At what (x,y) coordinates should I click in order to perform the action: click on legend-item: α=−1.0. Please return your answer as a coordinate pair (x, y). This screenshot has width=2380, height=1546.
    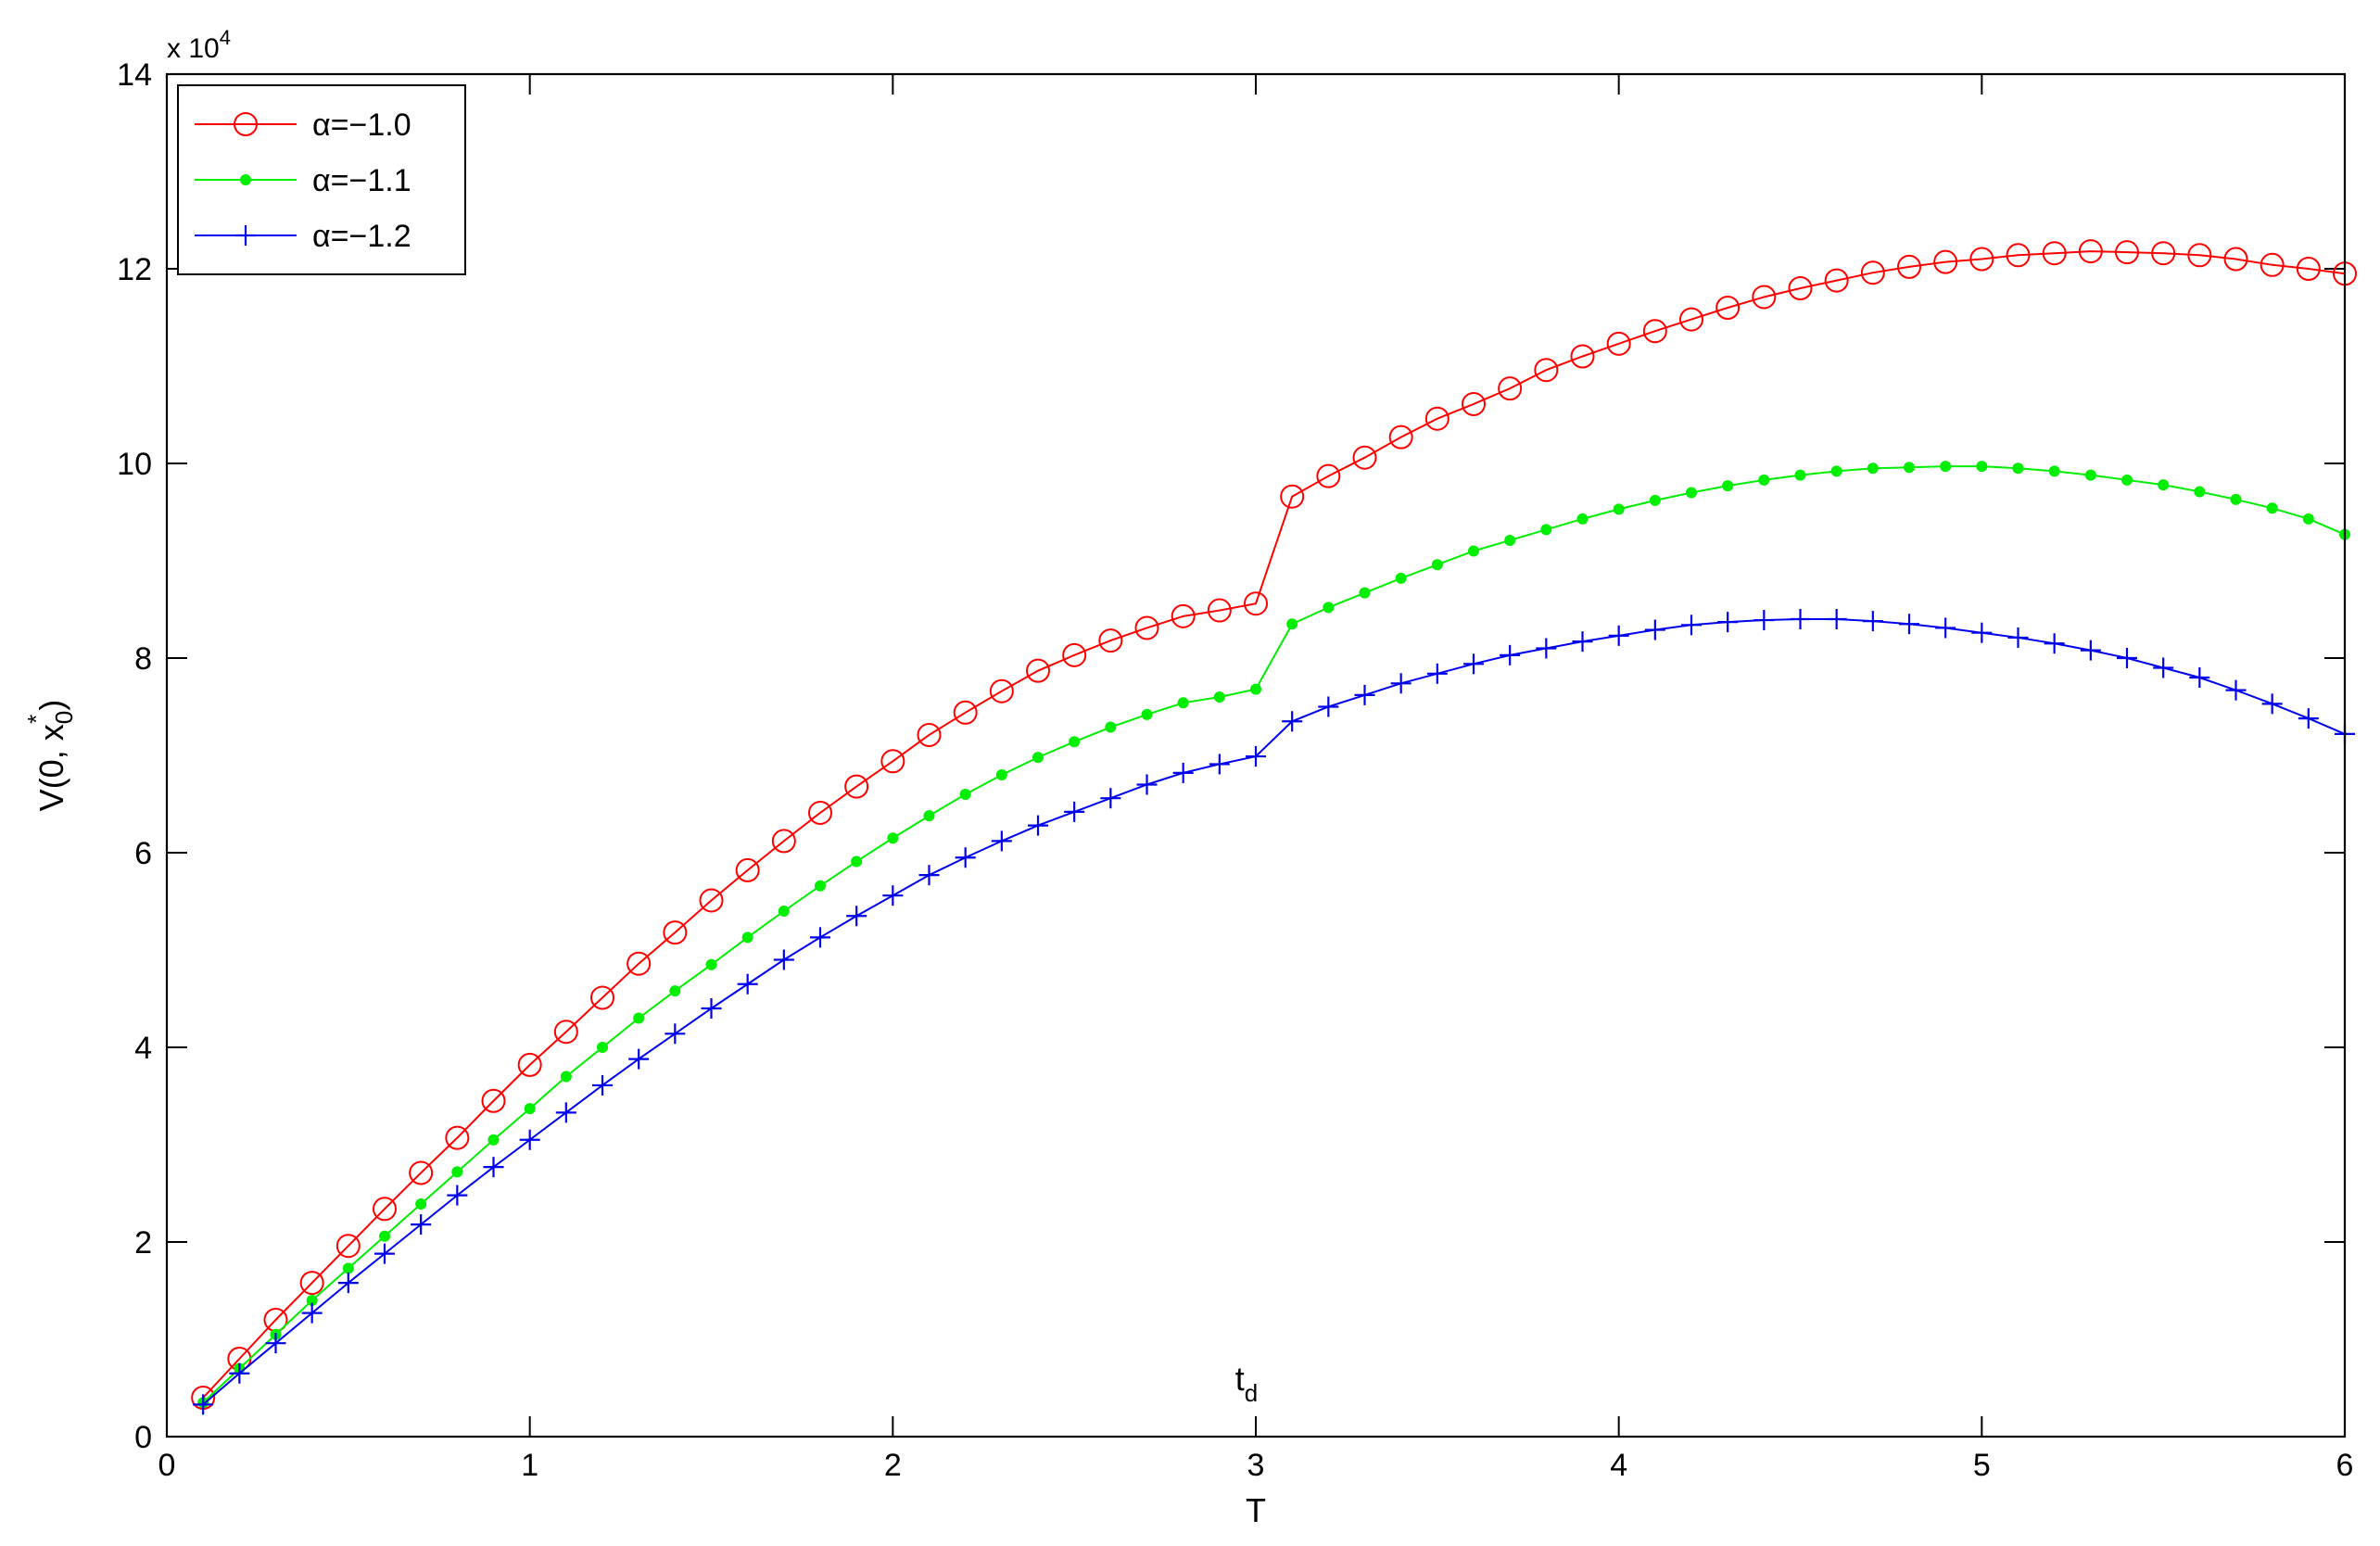
    Looking at the image, I should click on (303, 125).